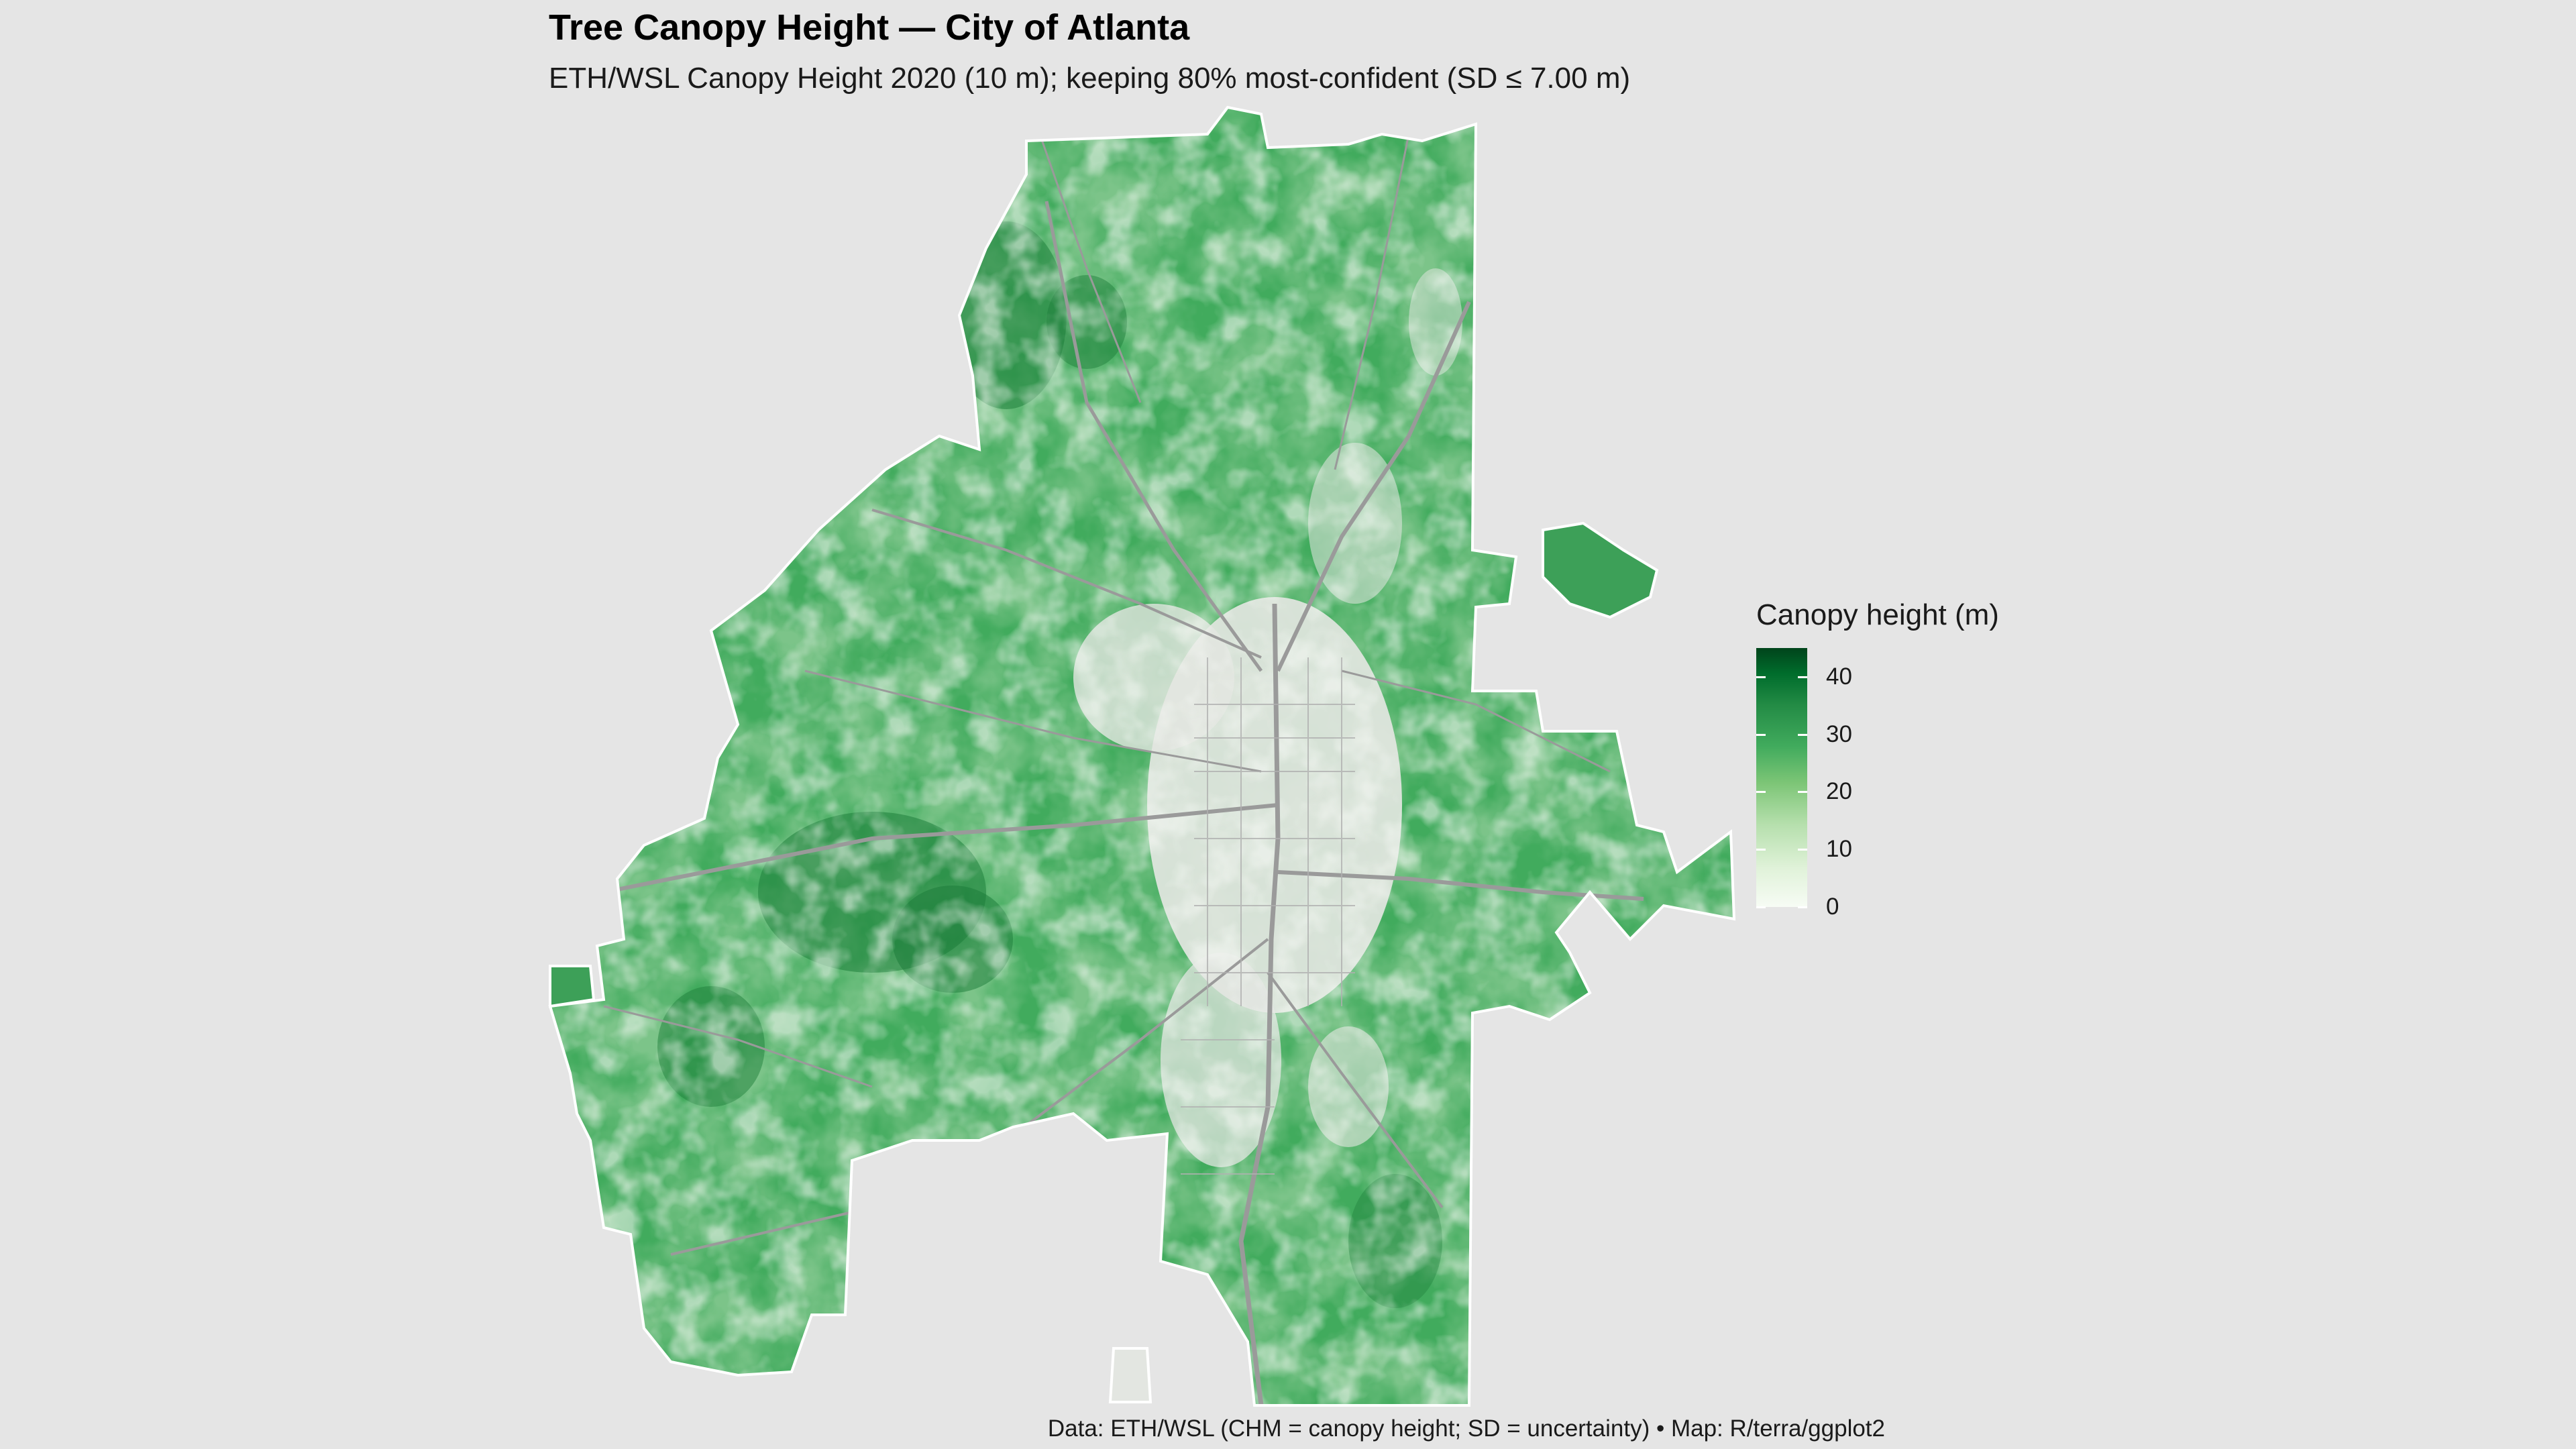 Image resolution: width=2576 pixels, height=1449 pixels. I want to click on legend-tick-label: 10, so click(1839, 849).